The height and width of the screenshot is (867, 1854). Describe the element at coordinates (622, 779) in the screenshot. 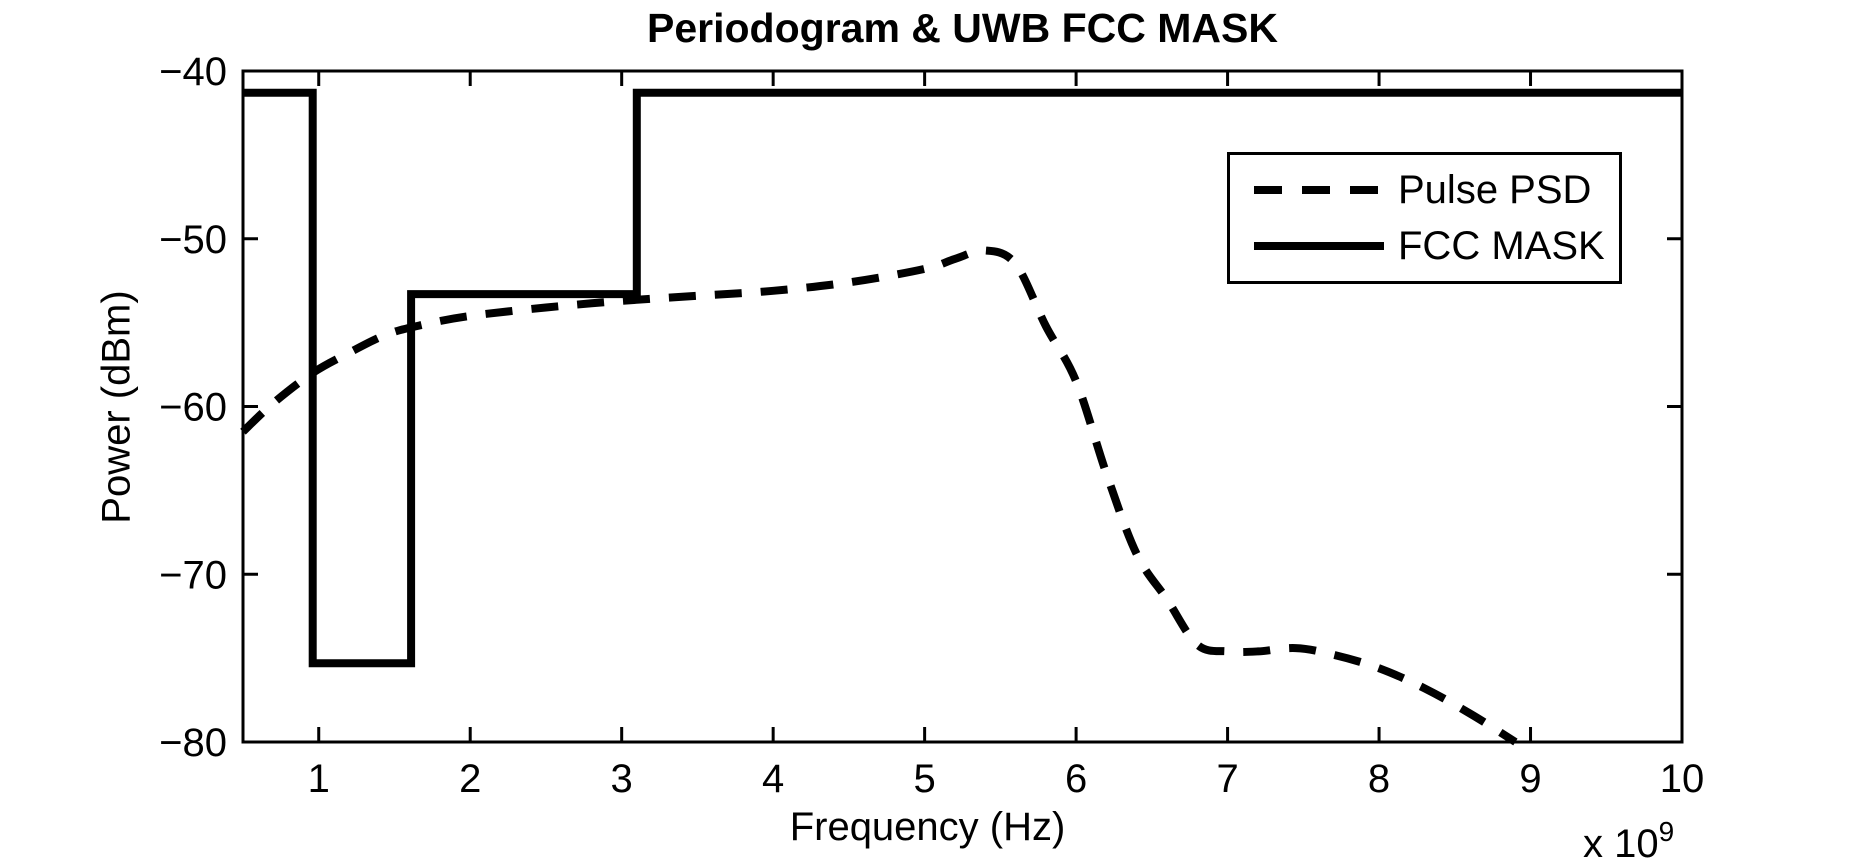

I see `x-tick-label: 3` at that location.